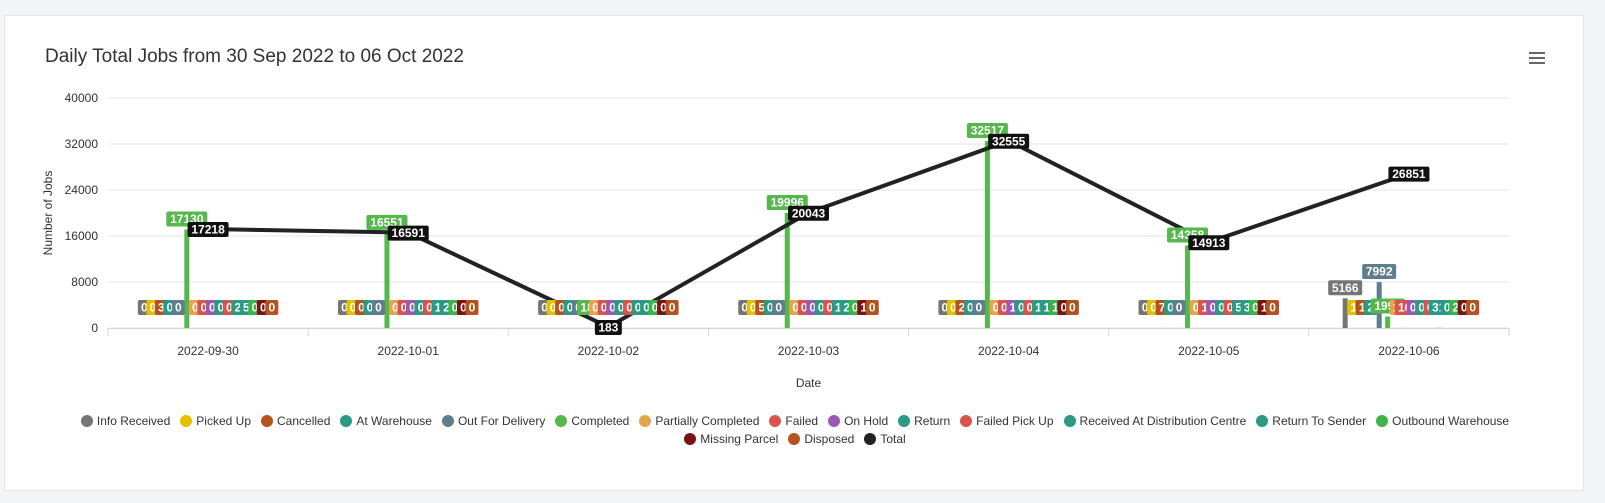 The width and height of the screenshot is (1605, 503). Describe the element at coordinates (501, 421) in the screenshot. I see `legend-label: Out For Delivery` at that location.